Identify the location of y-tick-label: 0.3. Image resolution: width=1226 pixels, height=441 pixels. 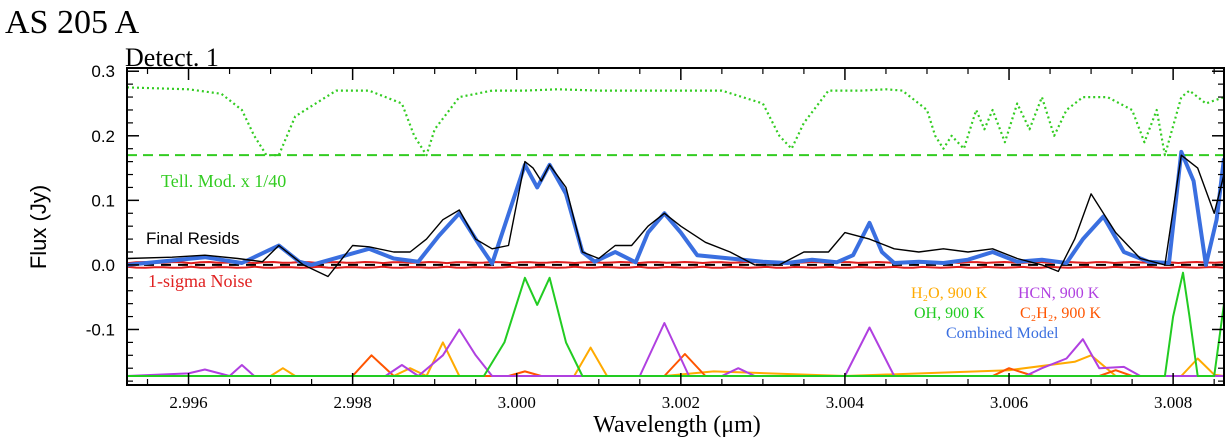
(103, 71).